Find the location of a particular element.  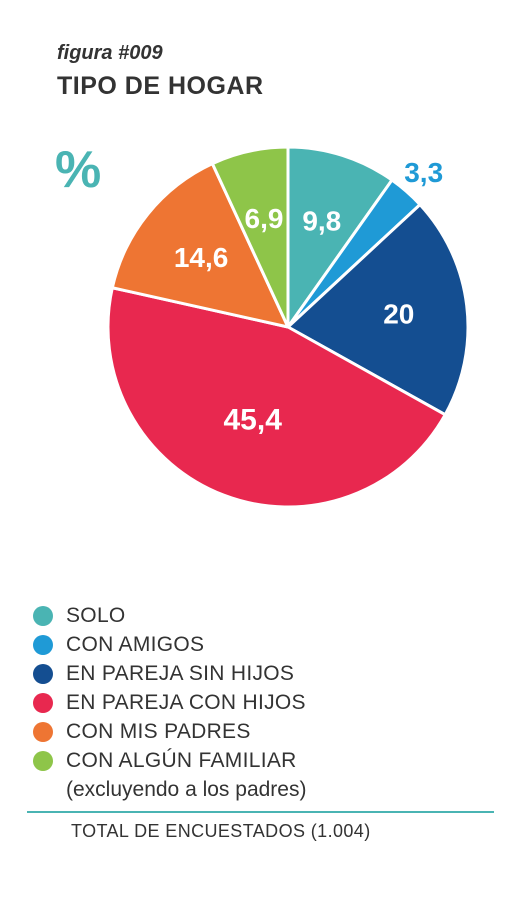

legend-item: EN PAREJA CON HIJOS is located at coordinates (169, 702).